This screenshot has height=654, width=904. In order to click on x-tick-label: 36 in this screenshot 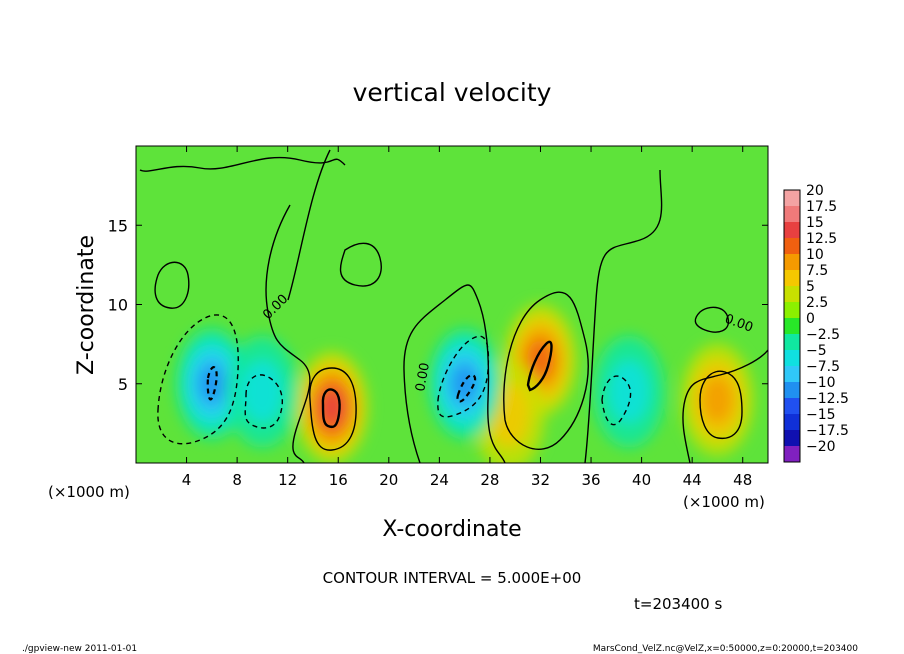, I will do `click(590, 480)`.